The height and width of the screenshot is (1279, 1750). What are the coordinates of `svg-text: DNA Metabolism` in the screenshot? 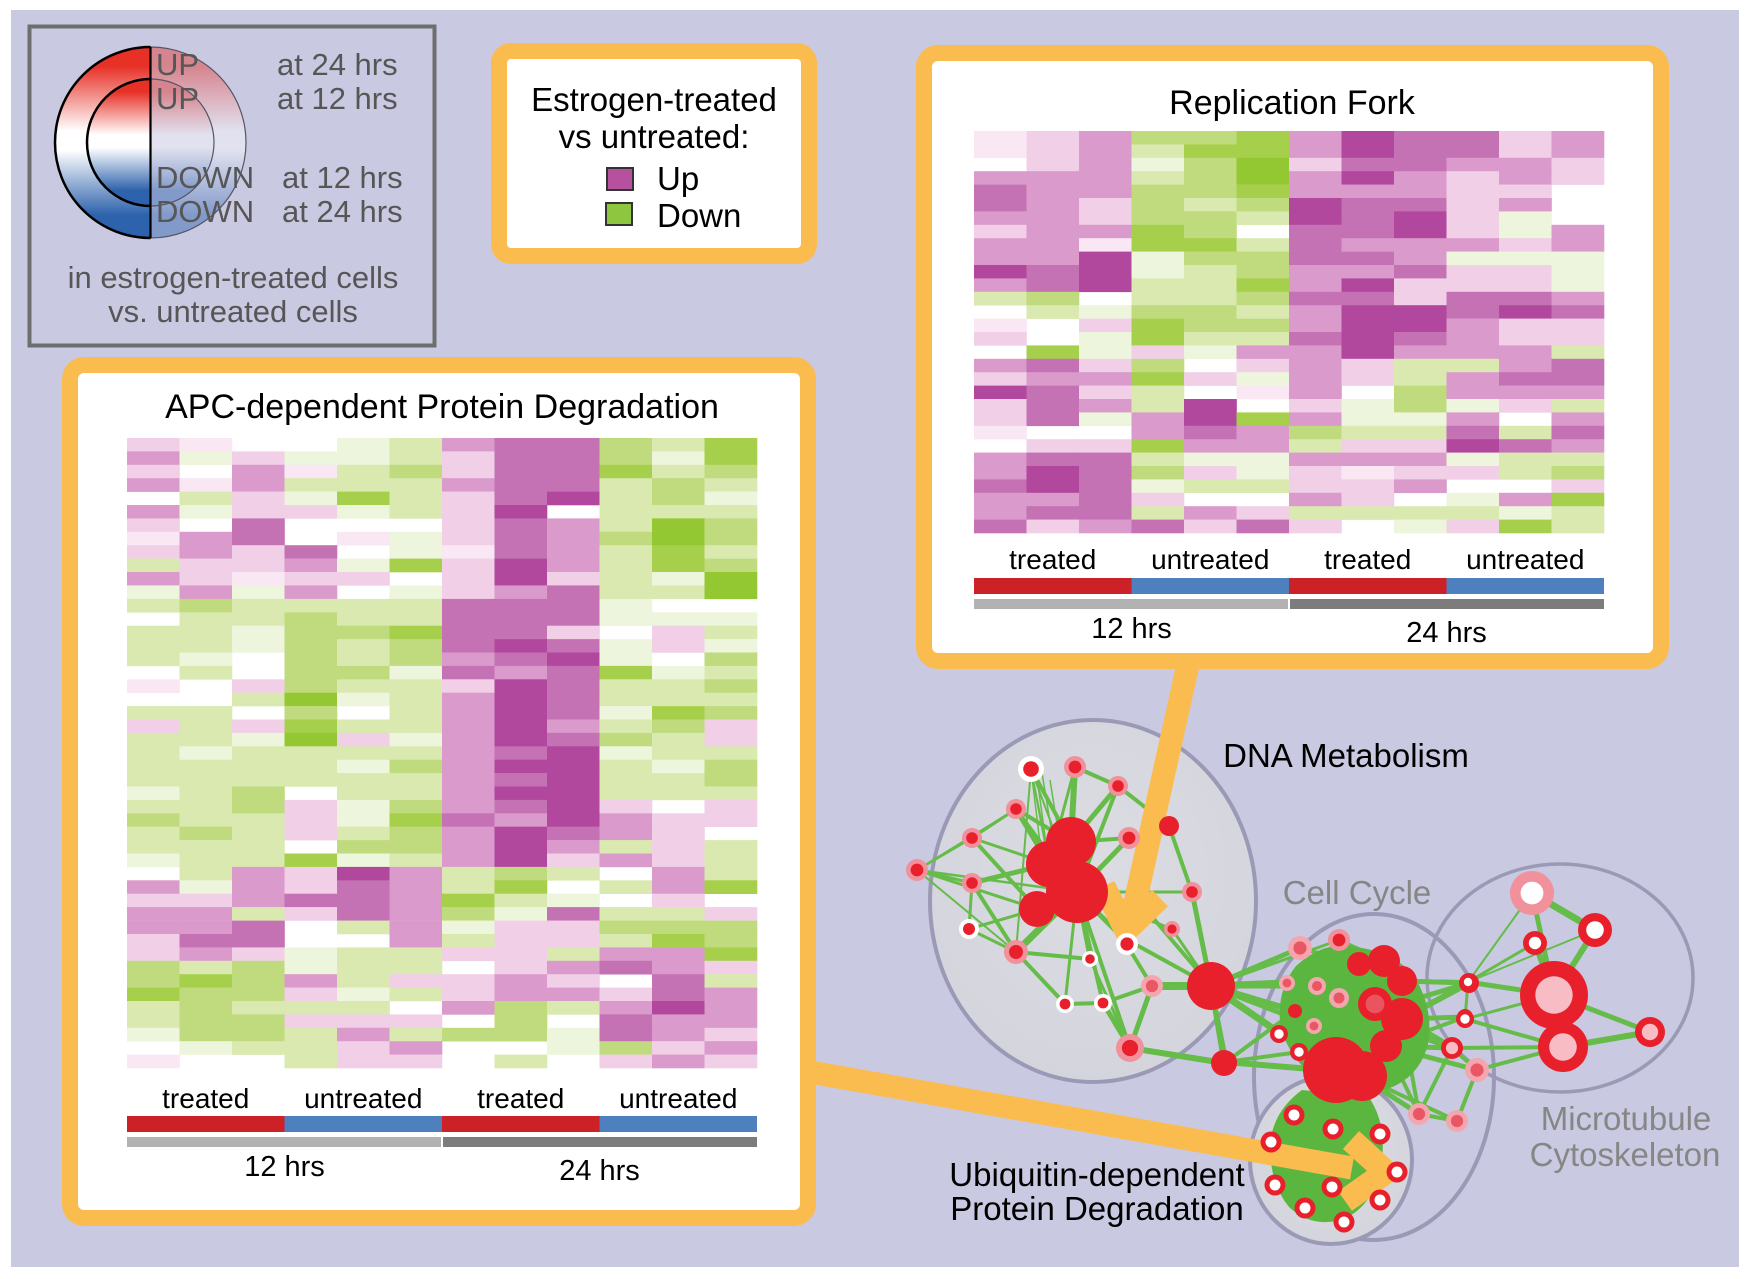 It's located at (1346, 755).